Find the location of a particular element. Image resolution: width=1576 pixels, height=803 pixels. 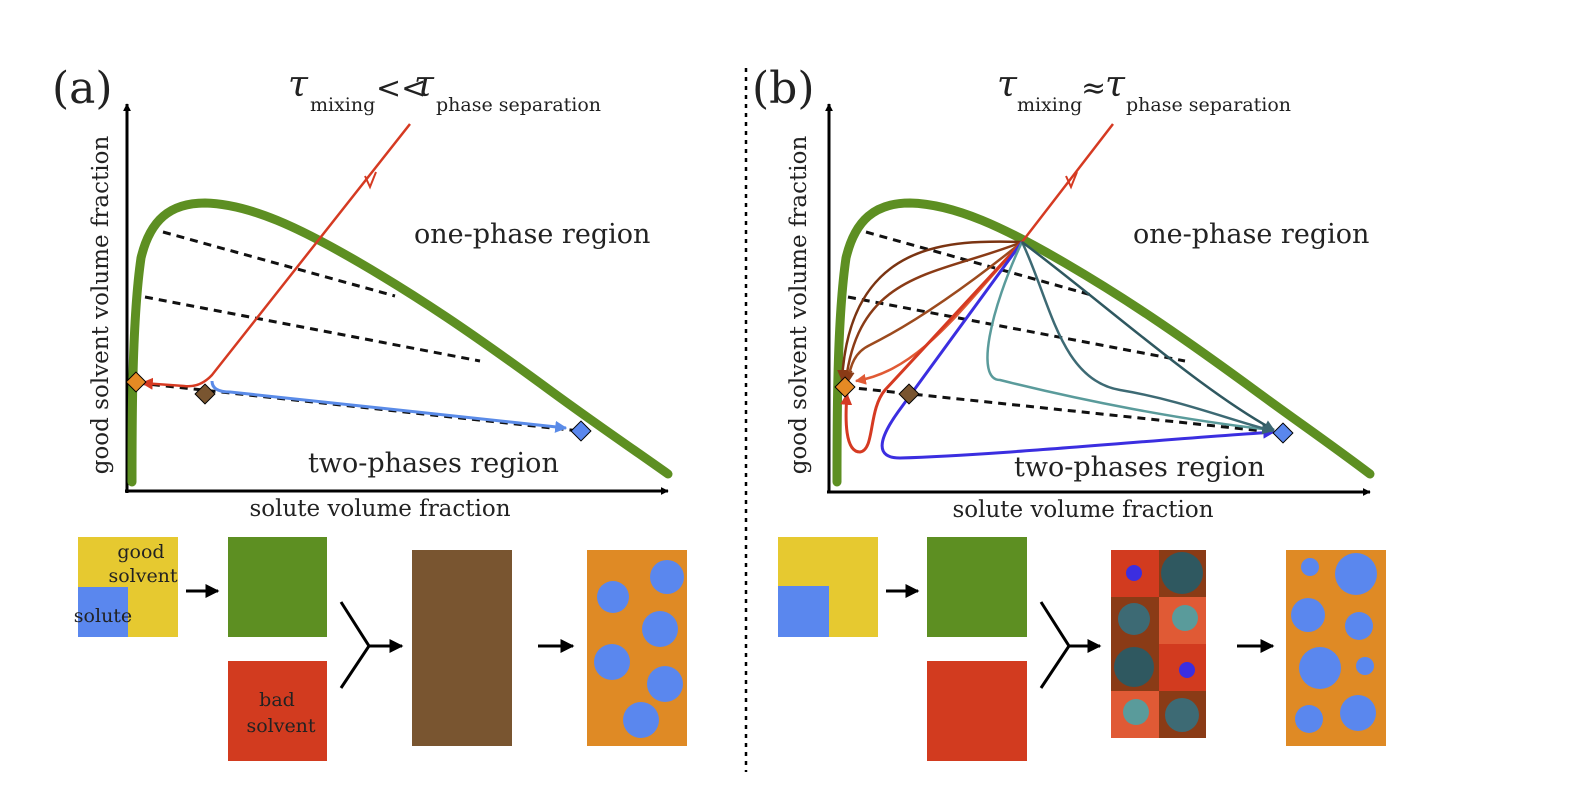

mixed-solution-box is located at coordinates (462, 648).